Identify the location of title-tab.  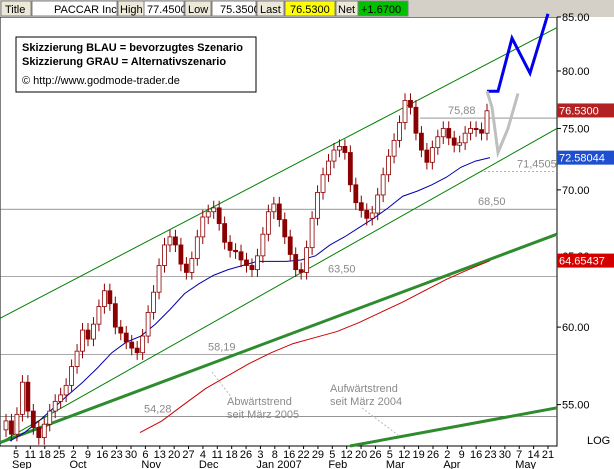
(16, 8).